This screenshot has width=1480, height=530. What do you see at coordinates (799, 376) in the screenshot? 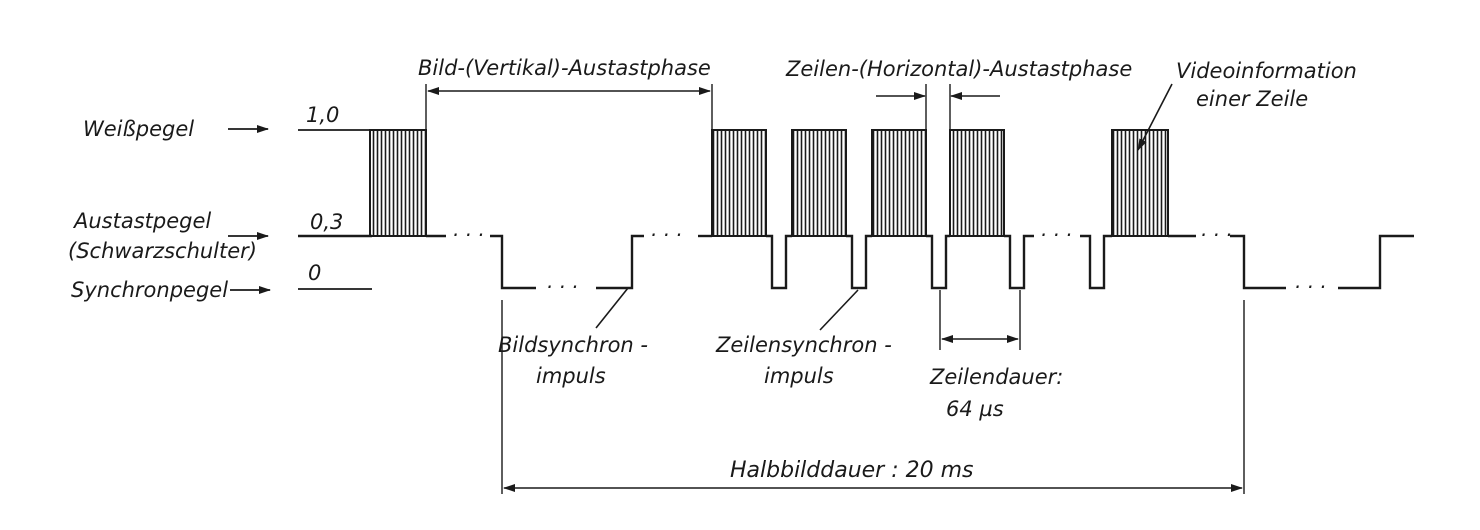
I see `line-sync-label-line2: impuls` at bounding box center [799, 376].